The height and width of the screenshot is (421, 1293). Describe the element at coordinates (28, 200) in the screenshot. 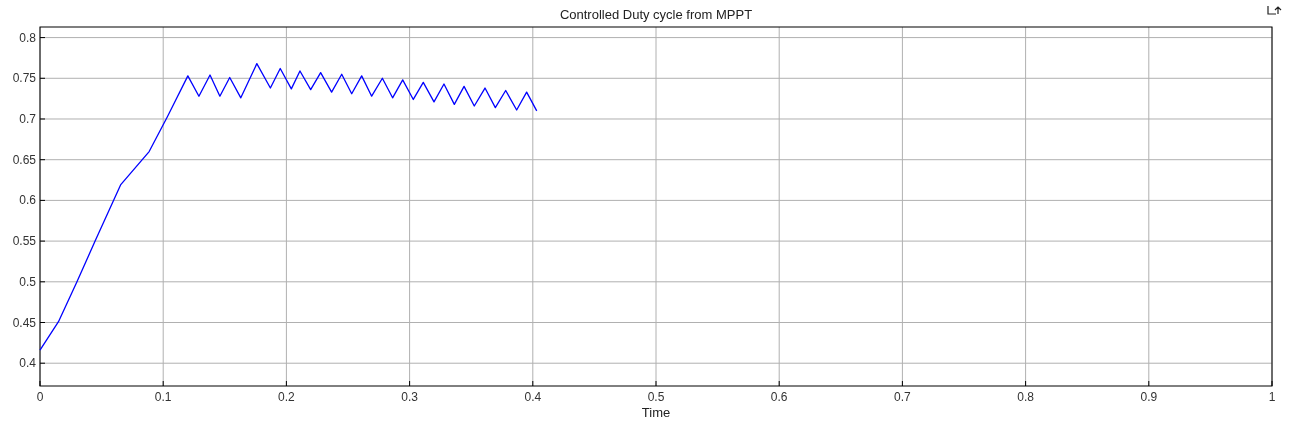

I see `y-tick-label: 0.6` at that location.